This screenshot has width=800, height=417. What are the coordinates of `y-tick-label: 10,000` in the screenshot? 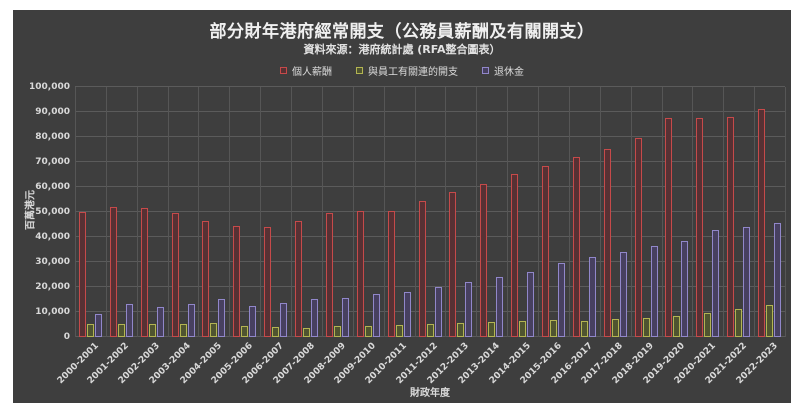 It's located at (52, 312).